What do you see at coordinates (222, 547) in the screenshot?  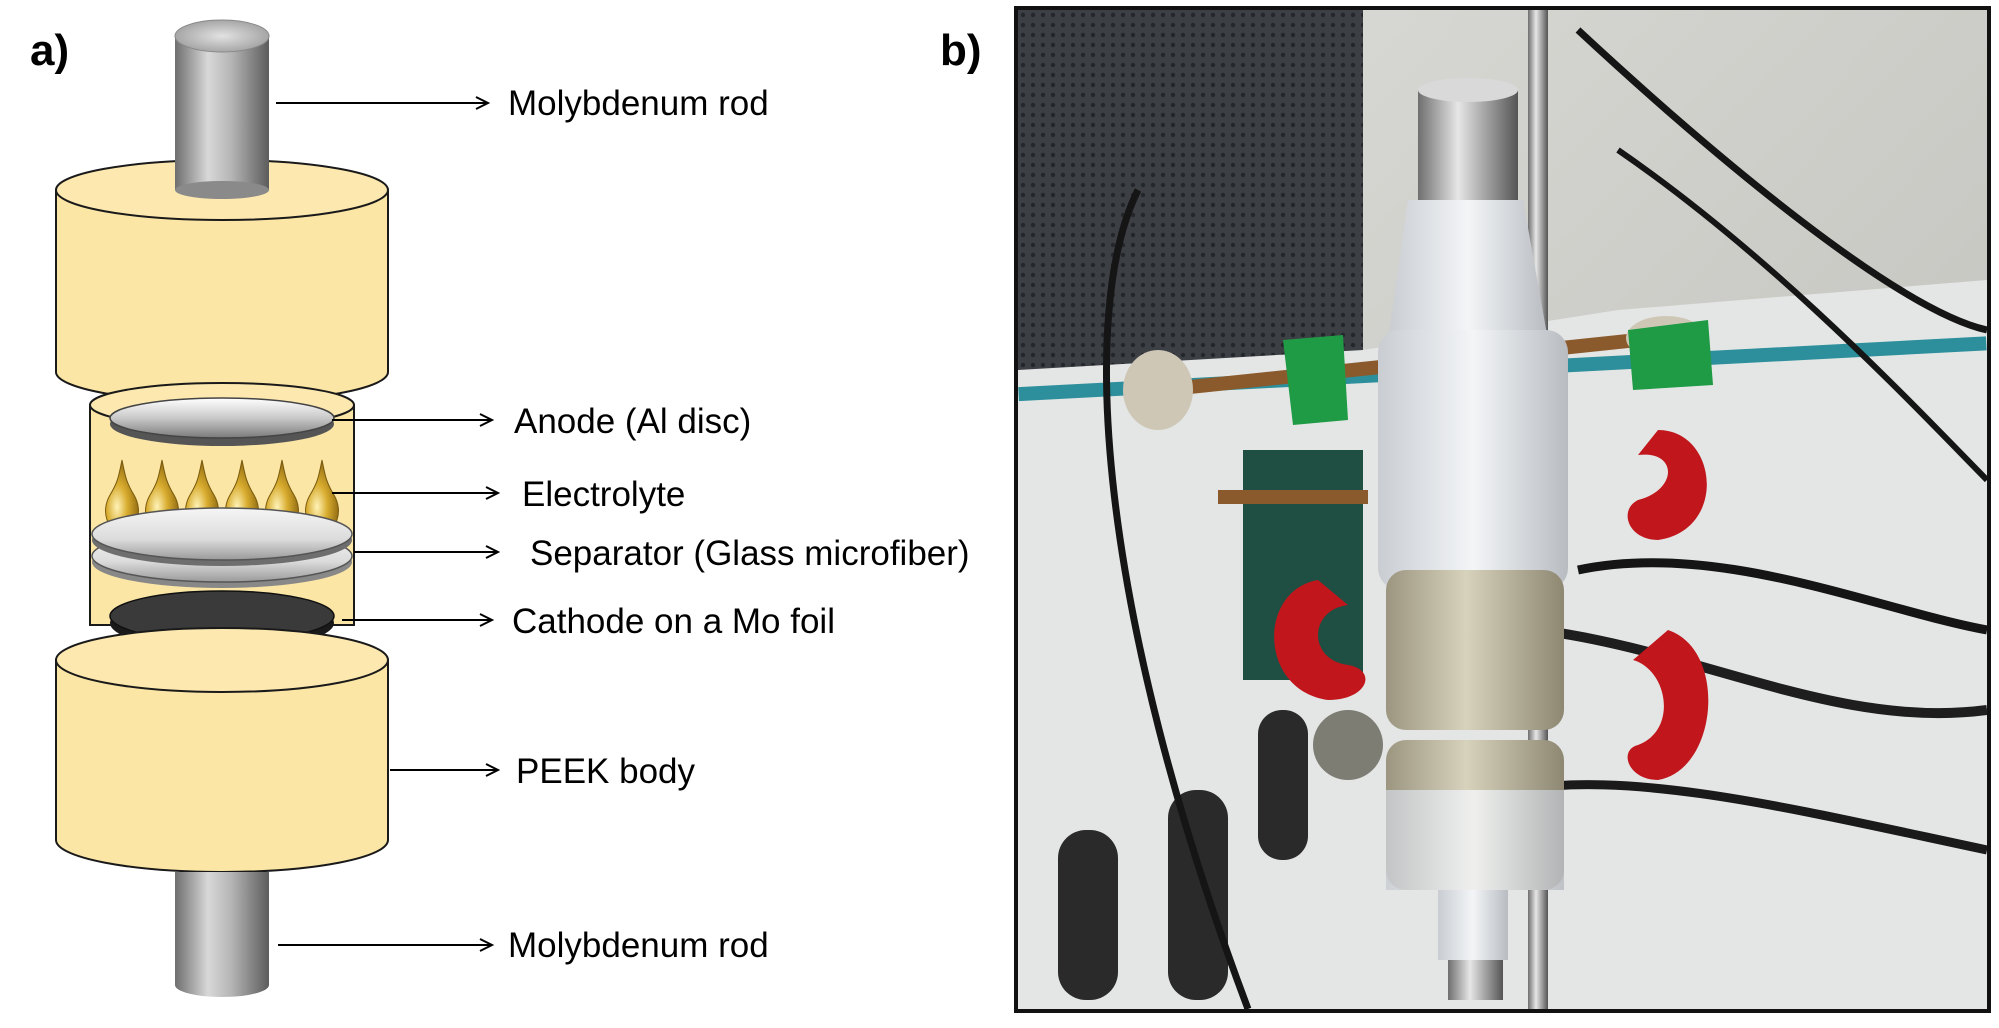 I see `separator-disc` at bounding box center [222, 547].